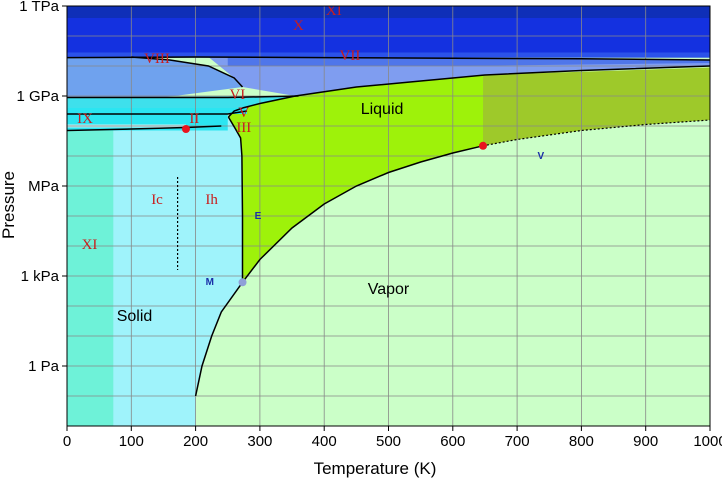 Image resolution: width=722 pixels, height=480 pixels. What do you see at coordinates (183, 97) in the screenshot?
I see `boundary-ice-VI-boundary` at bounding box center [183, 97].